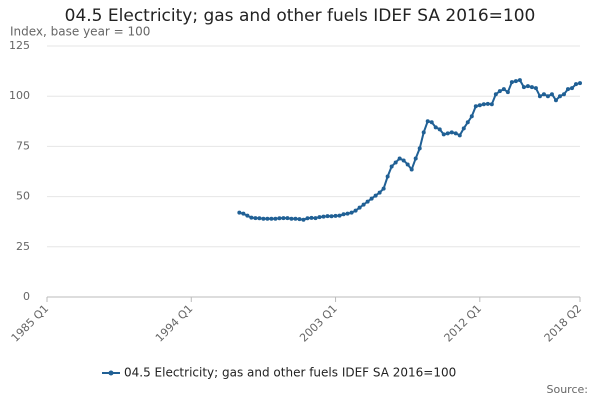 The image size is (600, 400). I want to click on y-tick-label: 75, so click(23, 145).